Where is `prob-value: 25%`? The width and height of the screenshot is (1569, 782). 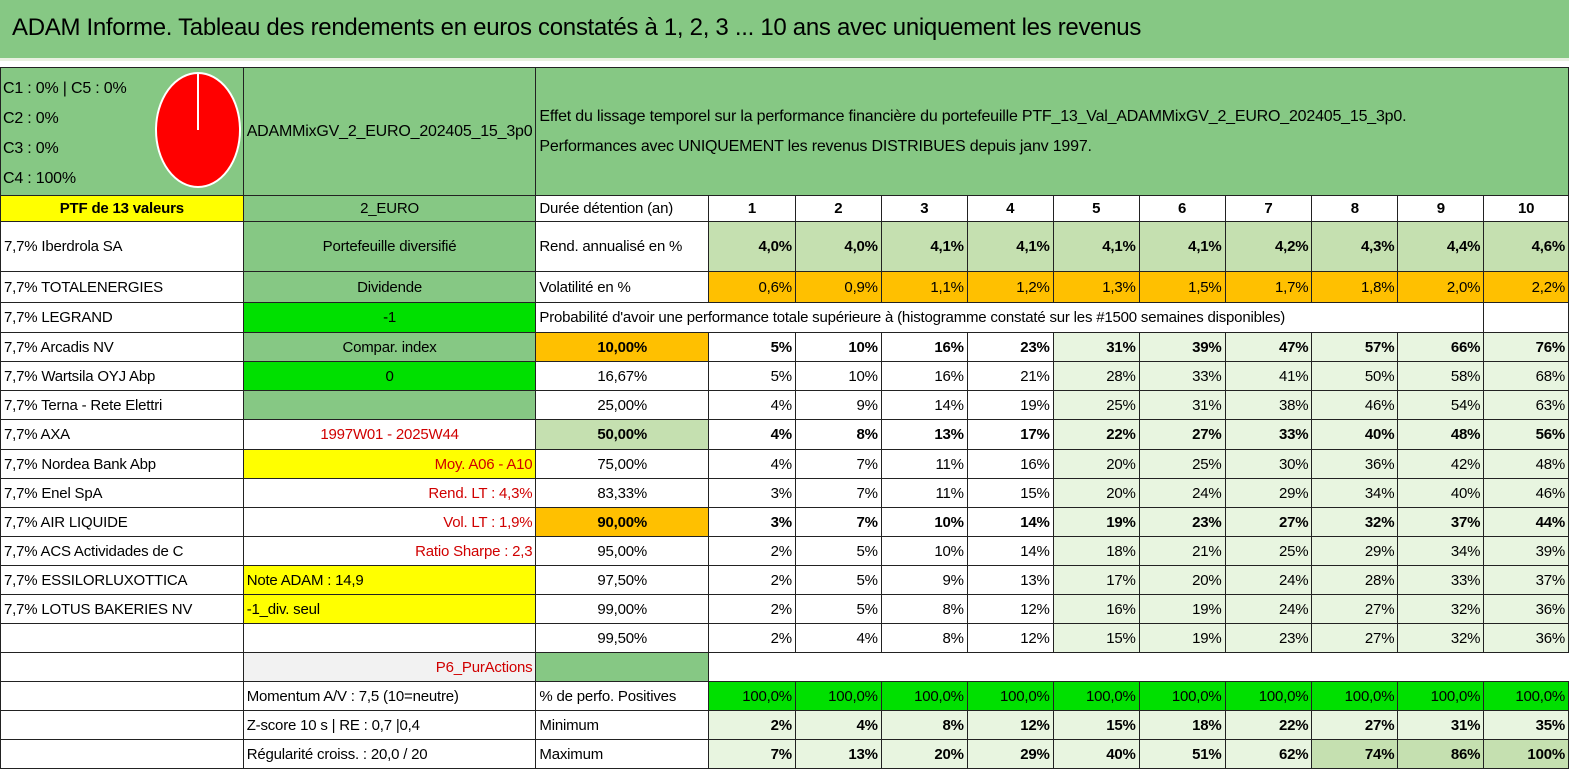
prob-value: 25% is located at coordinates (1096, 405).